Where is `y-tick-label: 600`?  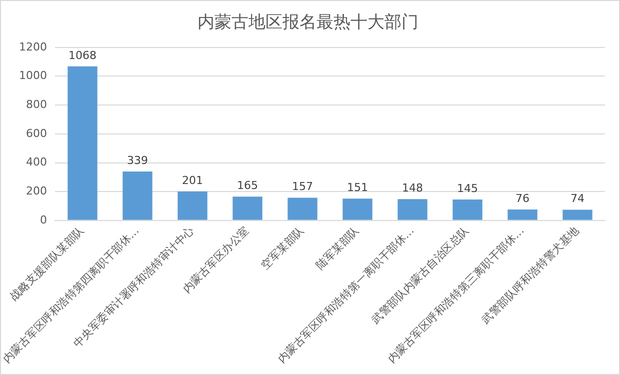 y-tick-label: 600 is located at coordinates (36, 133).